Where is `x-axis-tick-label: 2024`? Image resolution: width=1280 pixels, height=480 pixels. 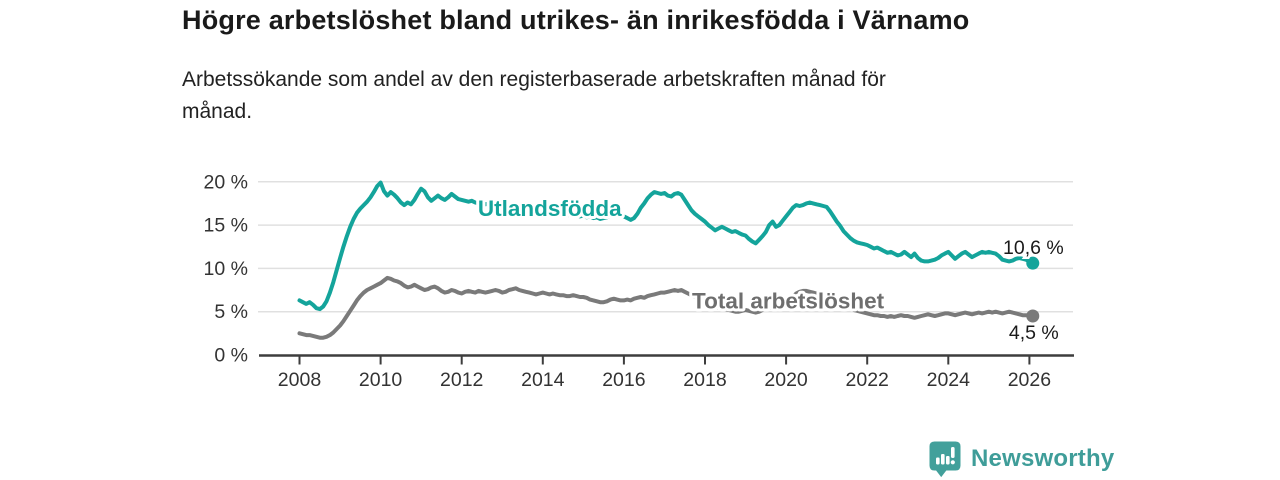 x-axis-tick-label: 2024 is located at coordinates (949, 380).